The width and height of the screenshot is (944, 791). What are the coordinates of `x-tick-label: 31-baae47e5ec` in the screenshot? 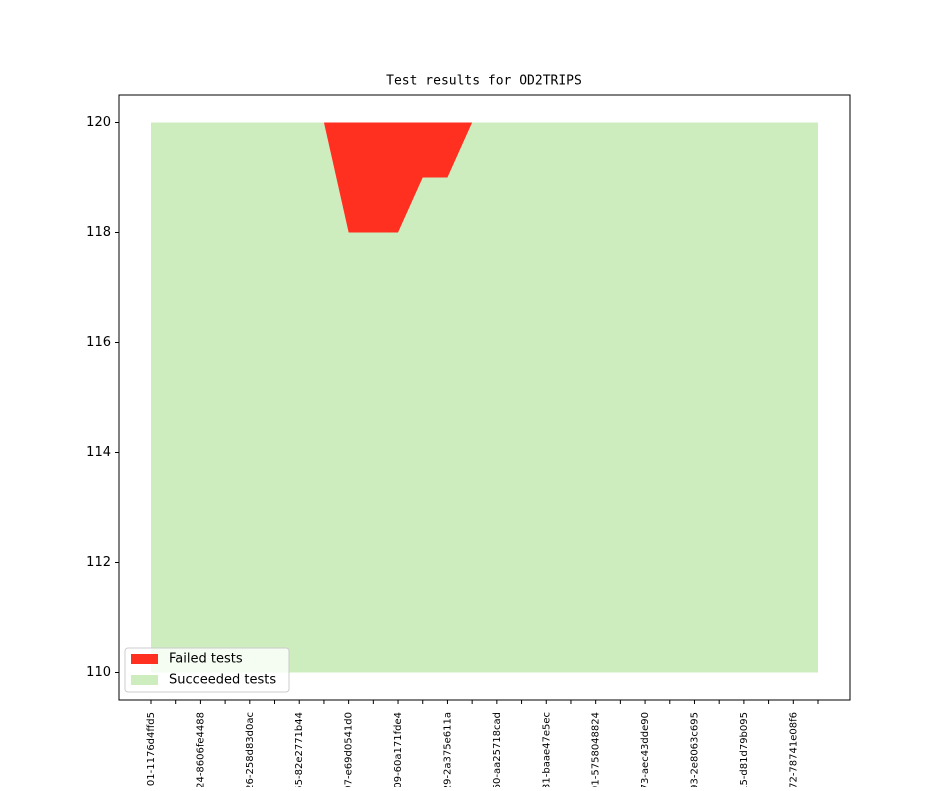 It's located at (546, 749).